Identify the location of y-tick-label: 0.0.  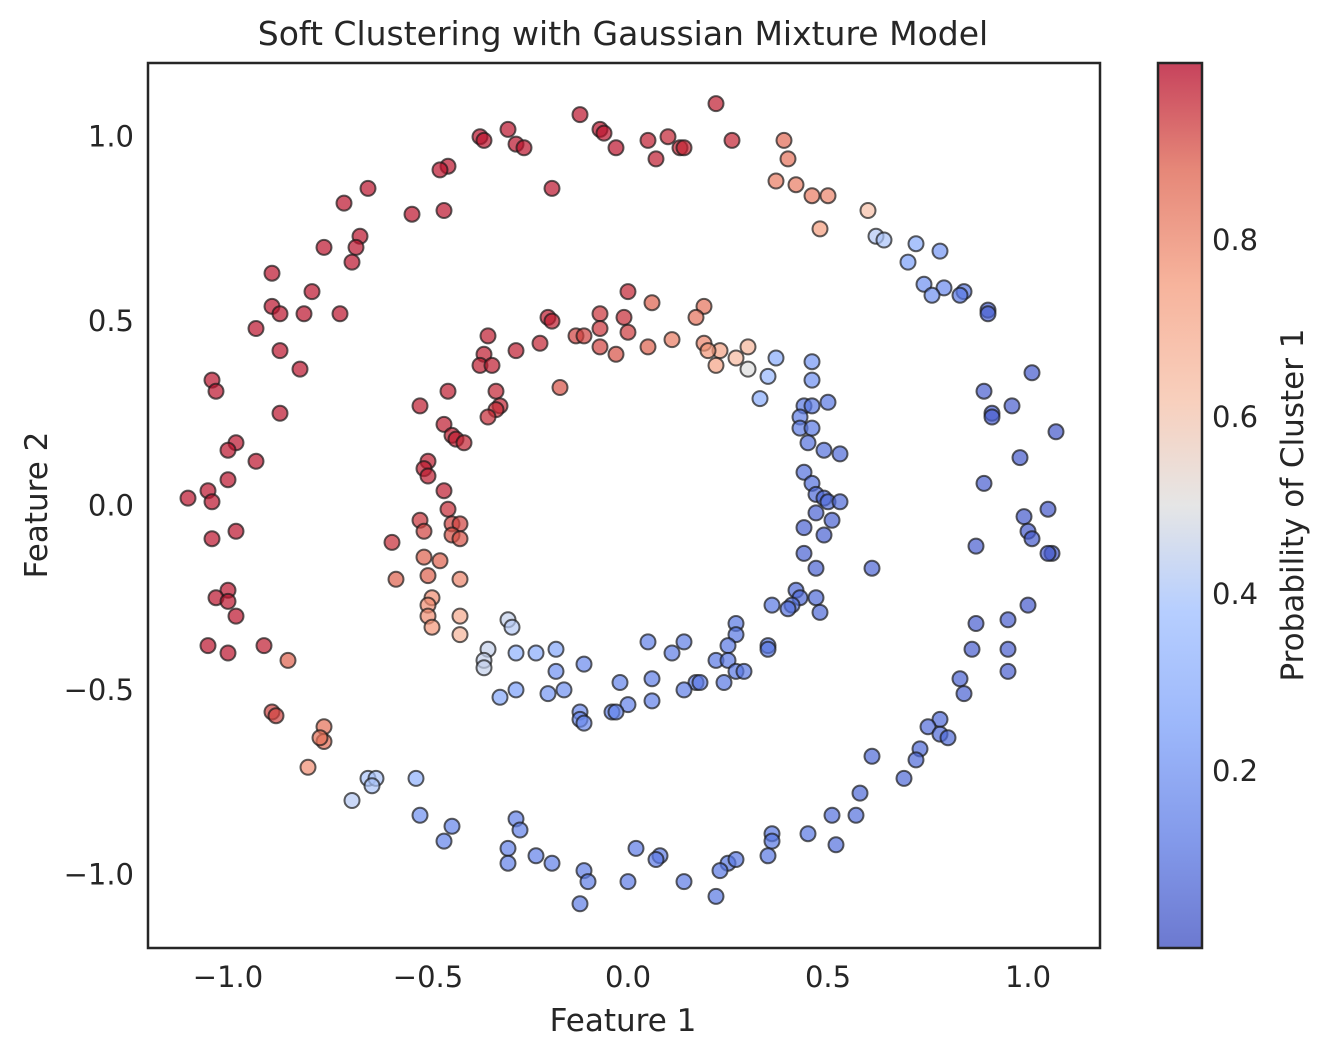
(111, 506).